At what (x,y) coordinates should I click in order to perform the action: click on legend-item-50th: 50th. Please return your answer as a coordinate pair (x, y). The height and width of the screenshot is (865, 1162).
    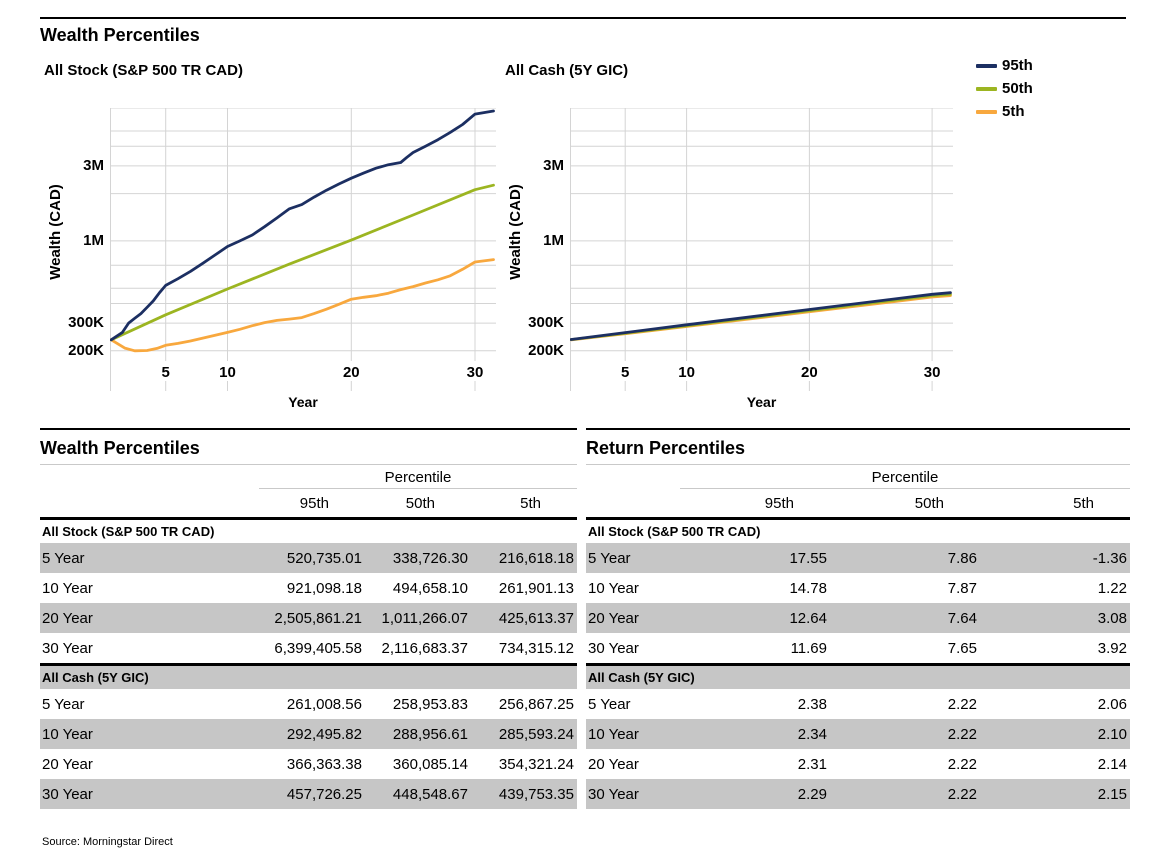
    Looking at the image, I should click on (1004, 88).